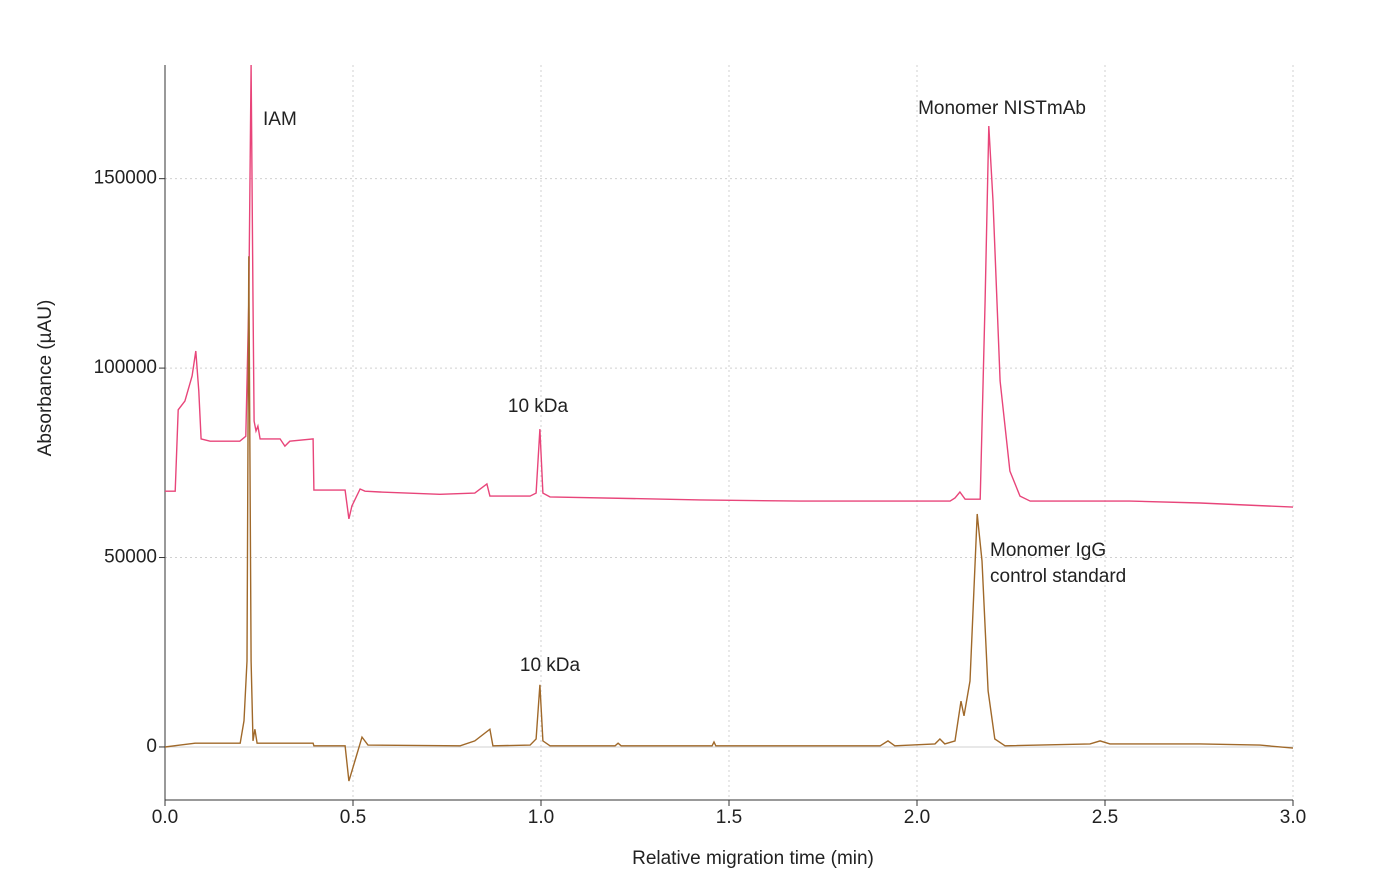 This screenshot has height=875, width=1374. What do you see at coordinates (280, 119) in the screenshot?
I see `annotation: IAM` at bounding box center [280, 119].